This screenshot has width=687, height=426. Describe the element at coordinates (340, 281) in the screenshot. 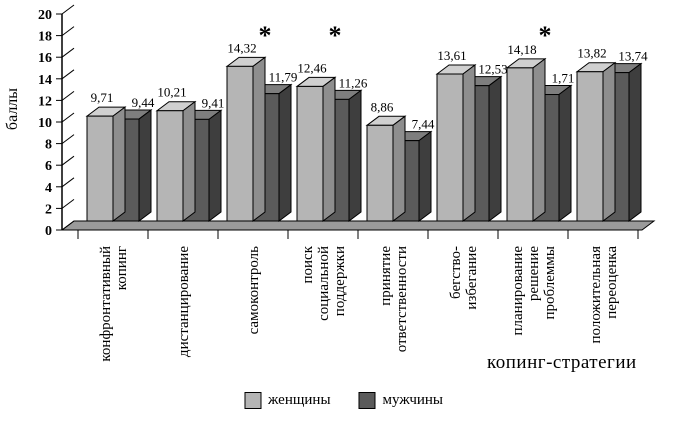

I see `category-label: поддержки` at that location.